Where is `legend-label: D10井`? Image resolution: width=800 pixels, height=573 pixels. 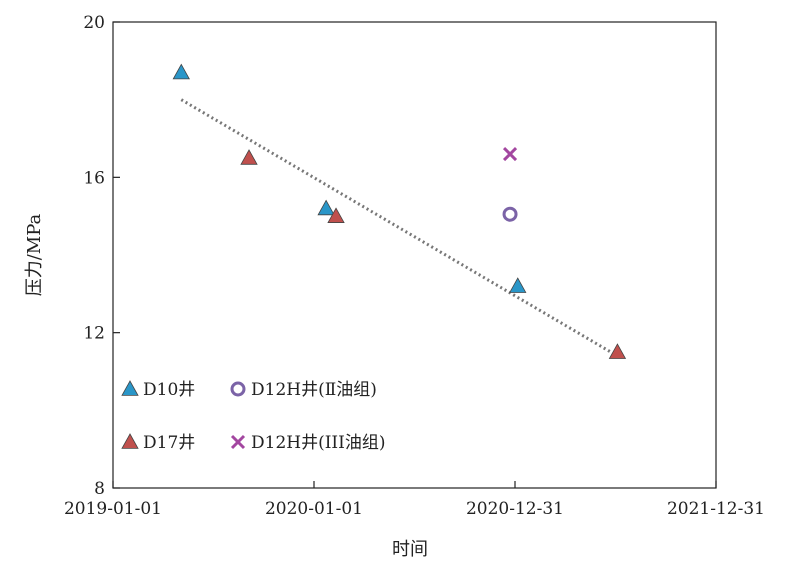
legend-label: D10井 is located at coordinates (169, 390).